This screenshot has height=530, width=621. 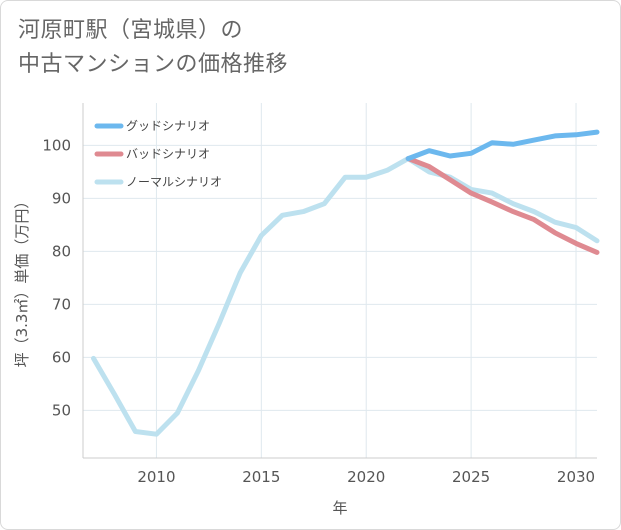 I want to click on x-tick-label: 2030, so click(x=576, y=477).